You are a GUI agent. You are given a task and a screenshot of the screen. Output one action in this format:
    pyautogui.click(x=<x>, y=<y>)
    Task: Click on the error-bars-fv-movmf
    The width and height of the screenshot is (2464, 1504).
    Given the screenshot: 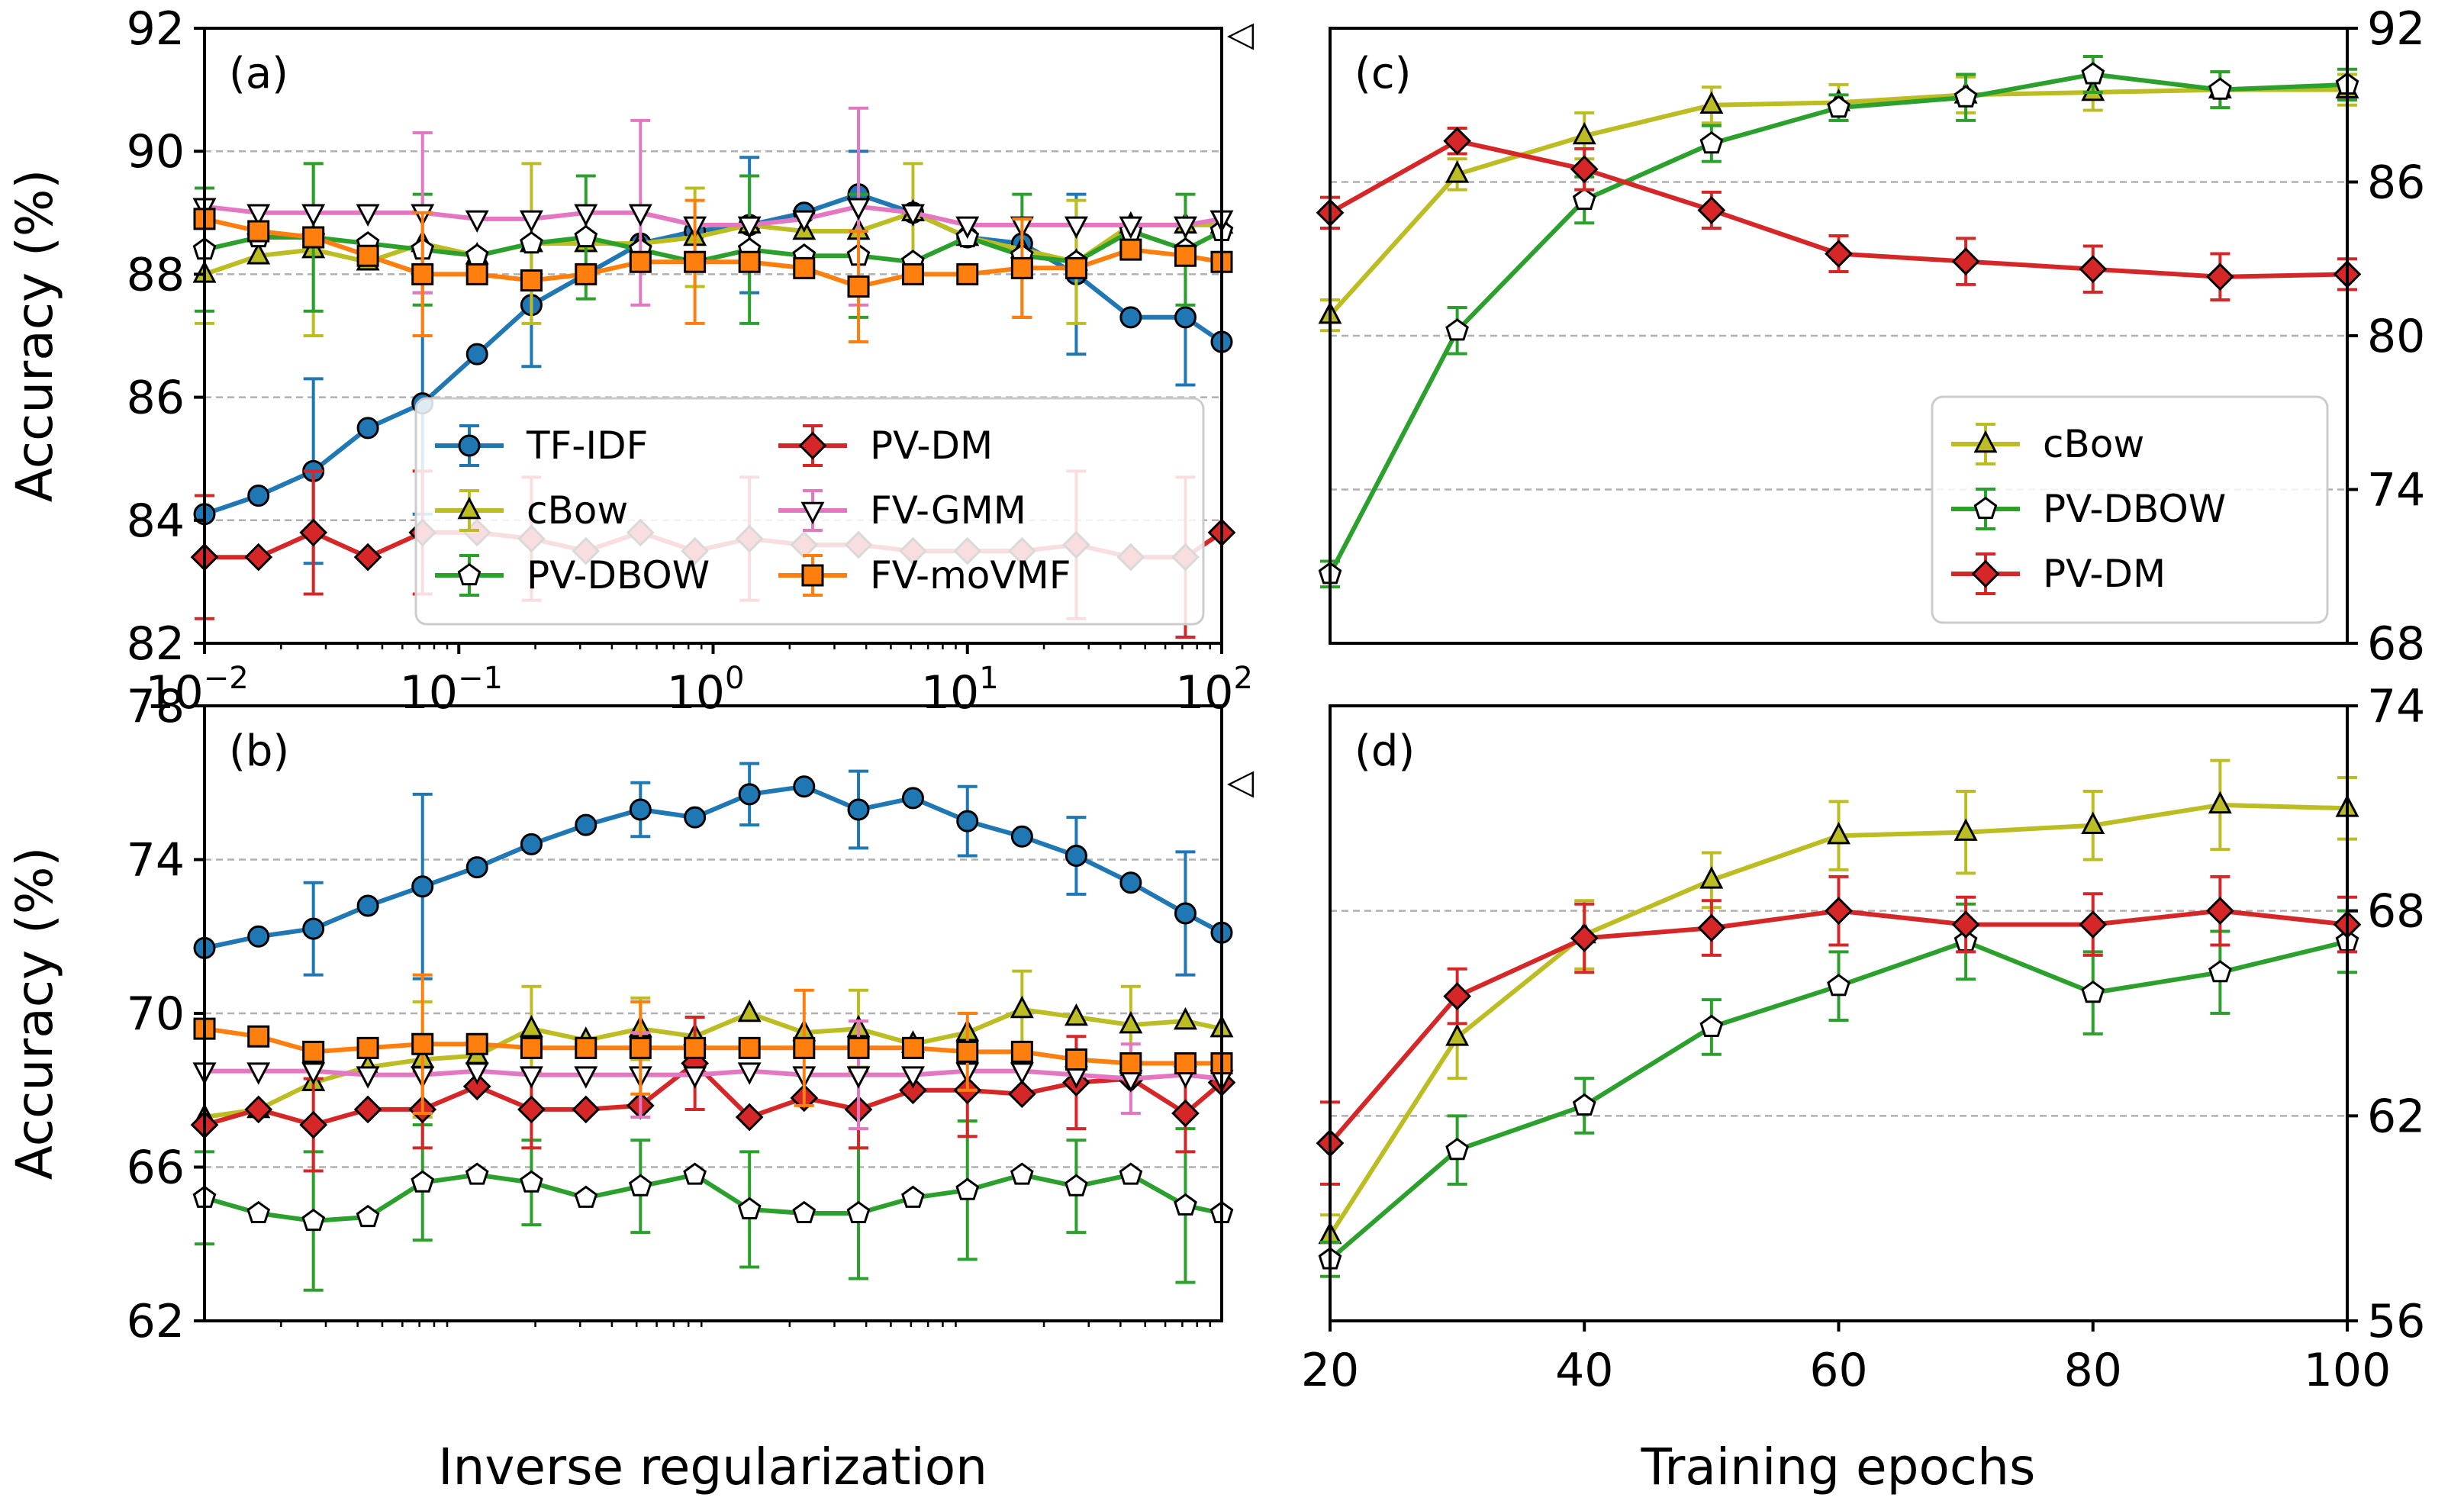 What is the action you would take?
    pyautogui.click(x=722, y=271)
    